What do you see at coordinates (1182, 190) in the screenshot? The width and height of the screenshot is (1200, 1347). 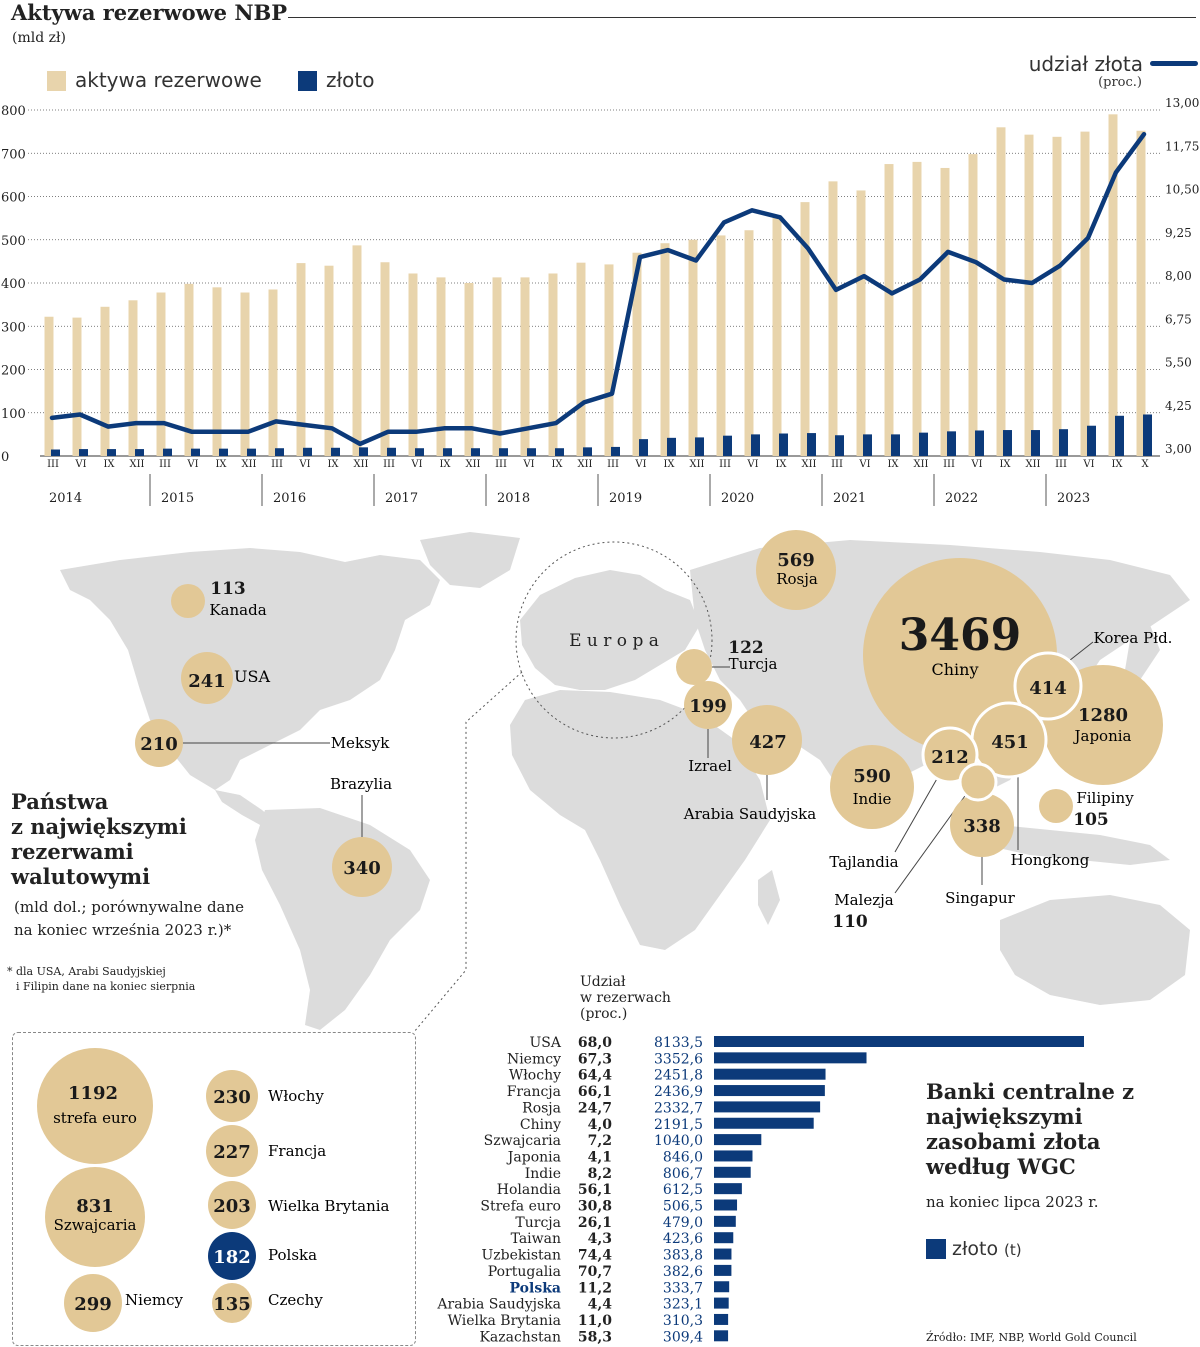 I see `y-right-tick: 10,50` at bounding box center [1182, 190].